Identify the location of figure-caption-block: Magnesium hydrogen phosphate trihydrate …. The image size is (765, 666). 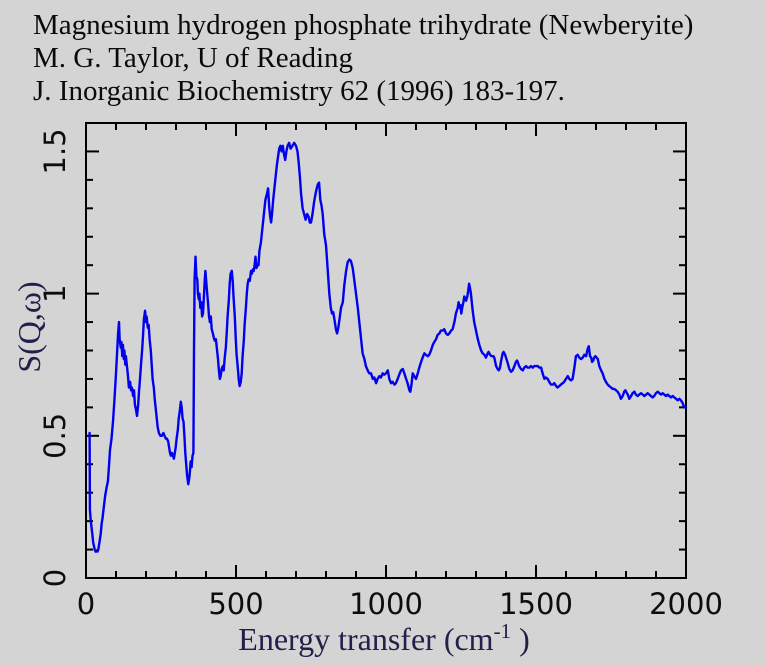
(399, 58).